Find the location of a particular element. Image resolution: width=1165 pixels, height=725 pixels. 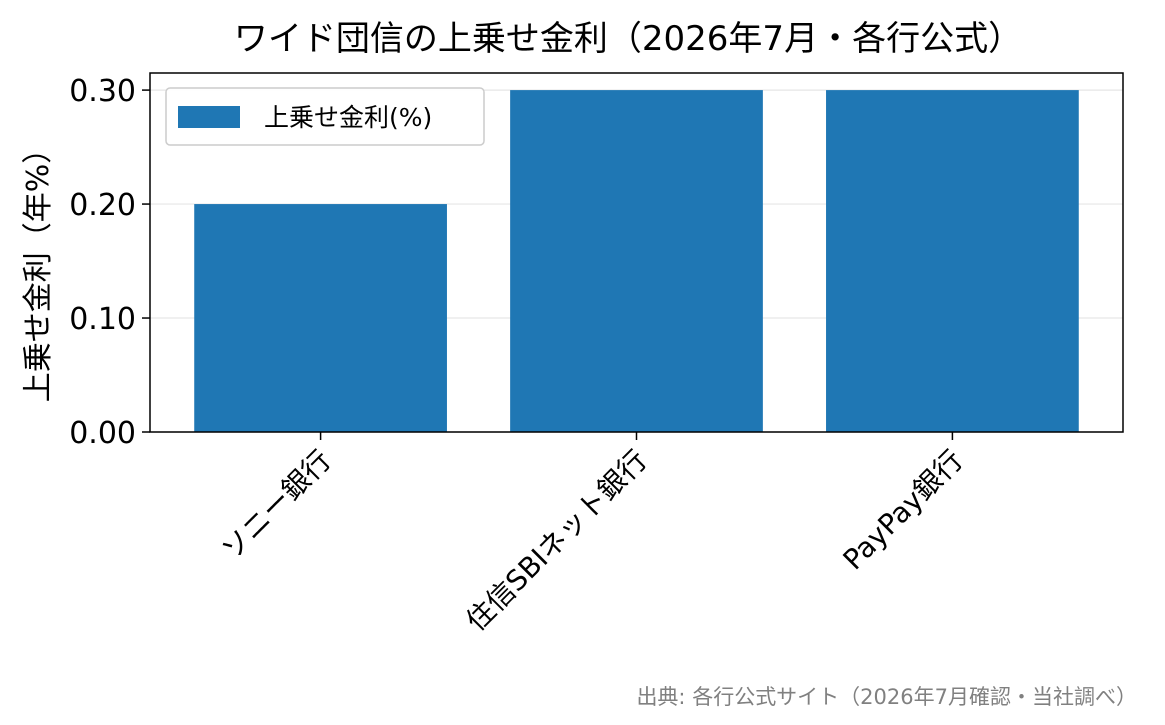

legend: 上乗せ金利(%) is located at coordinates (325, 116).